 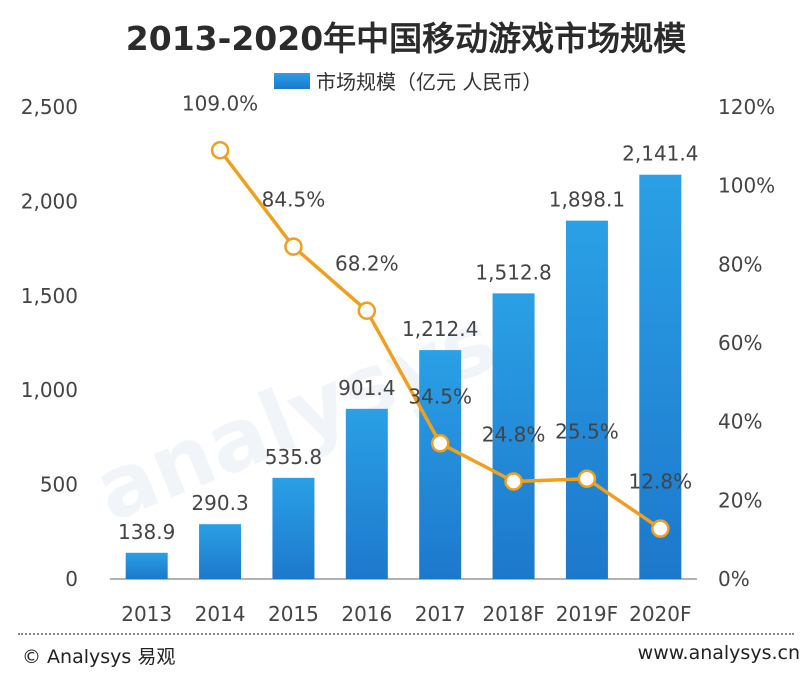 I want to click on footer-copyright: © Analysys 易观, so click(x=99, y=657).